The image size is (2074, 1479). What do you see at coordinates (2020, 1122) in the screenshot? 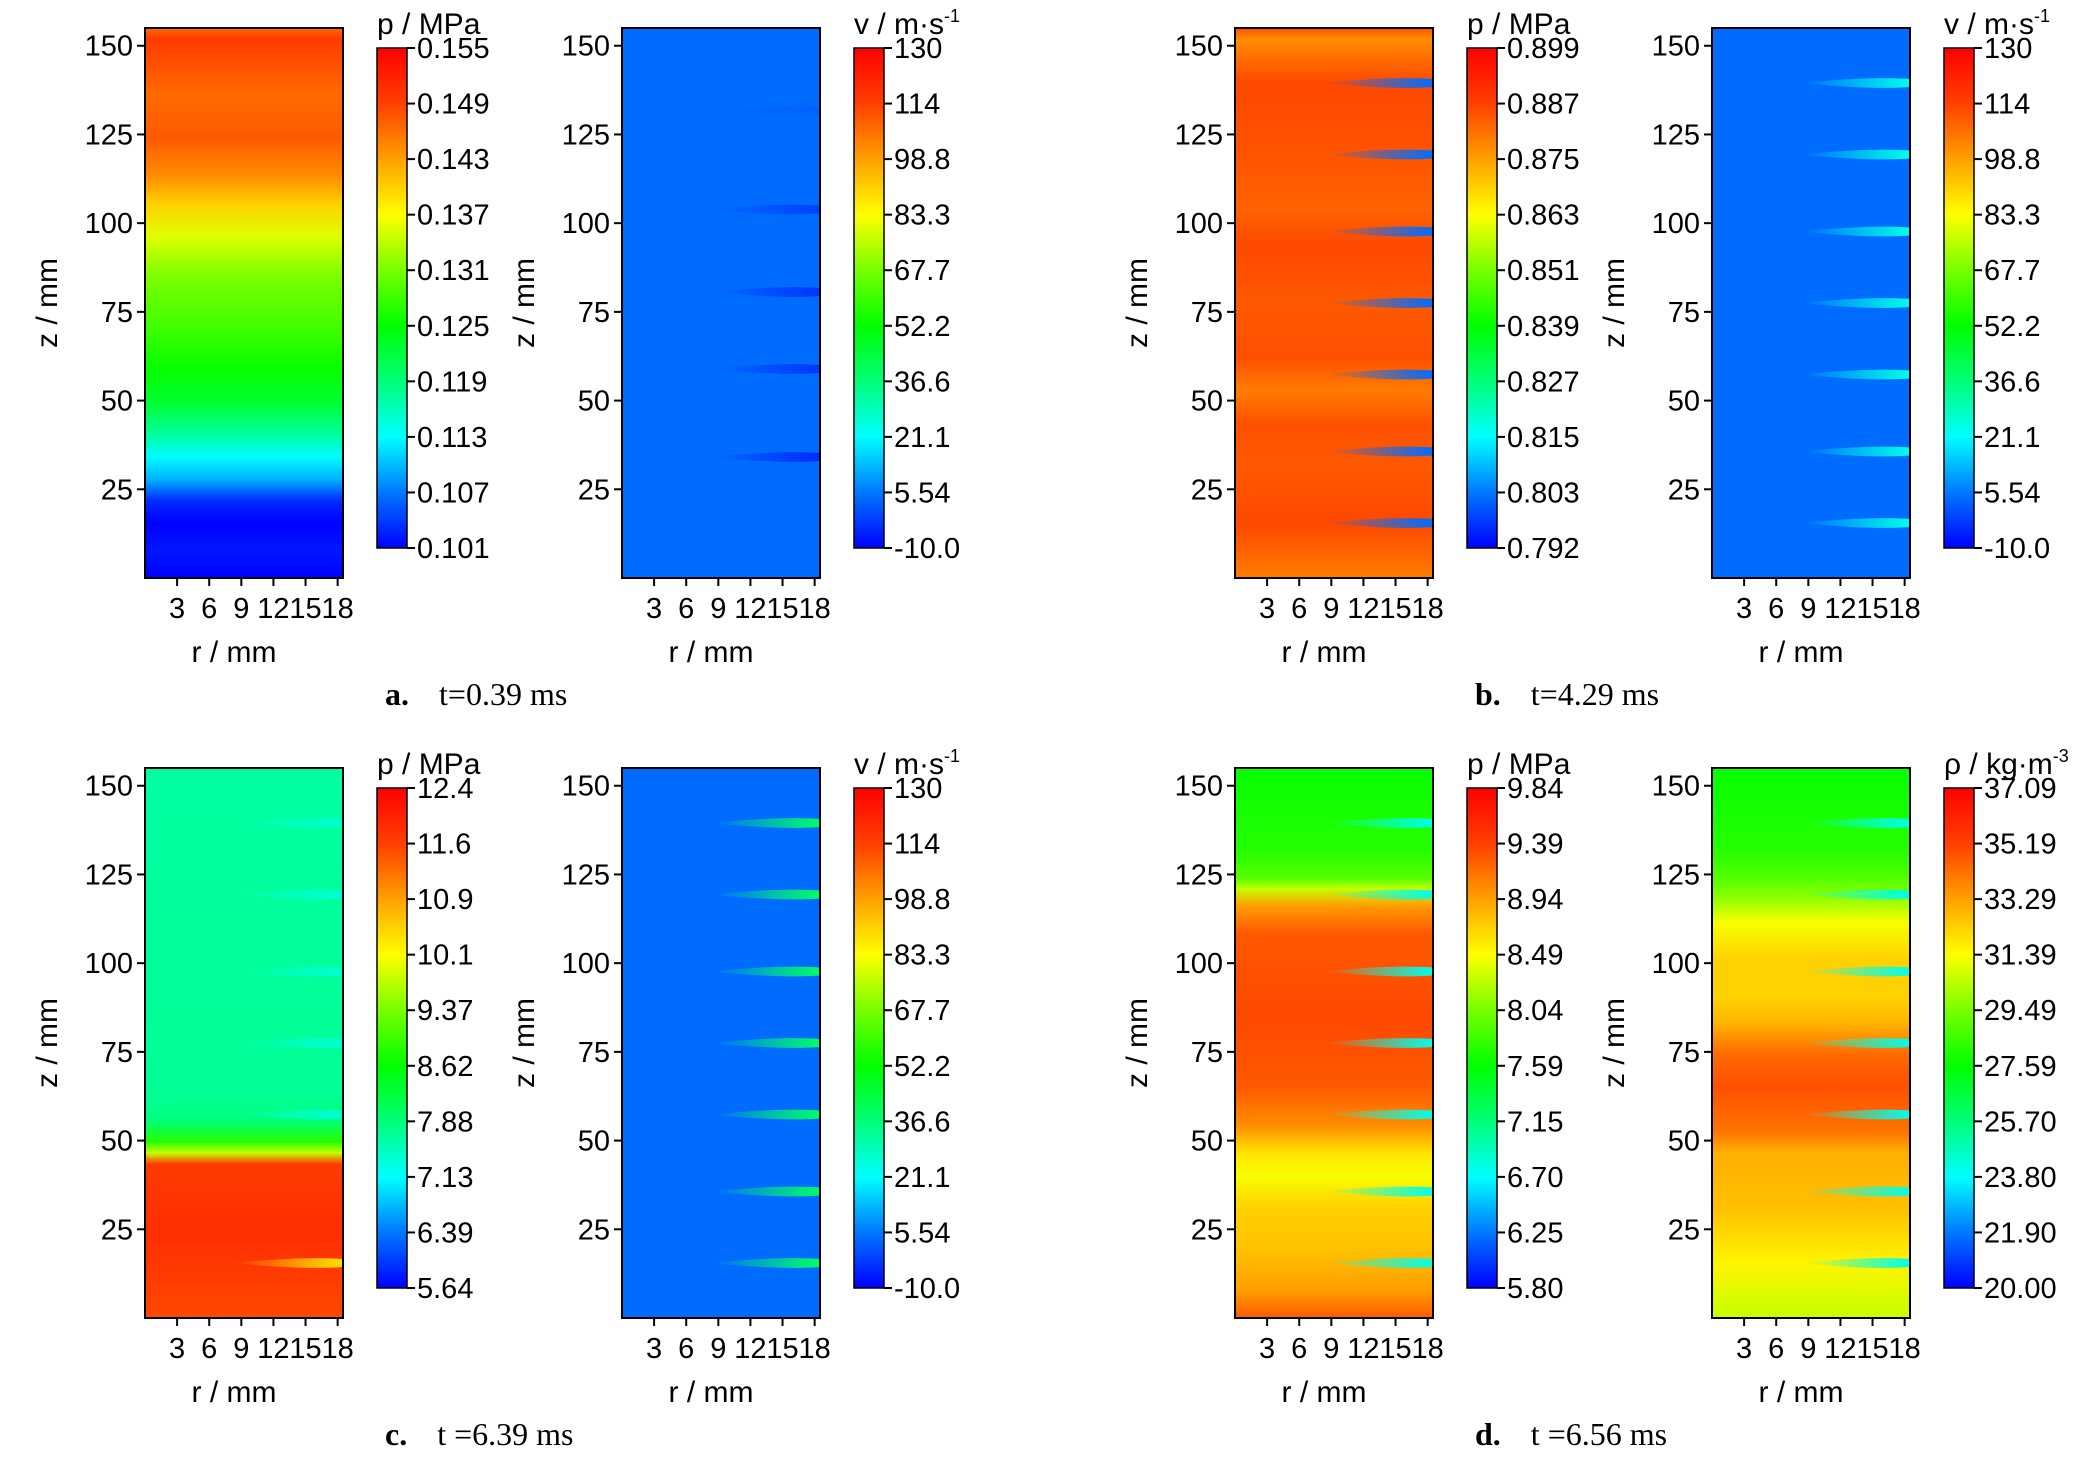
I see `colorbar-tick-label: 25.70` at bounding box center [2020, 1122].